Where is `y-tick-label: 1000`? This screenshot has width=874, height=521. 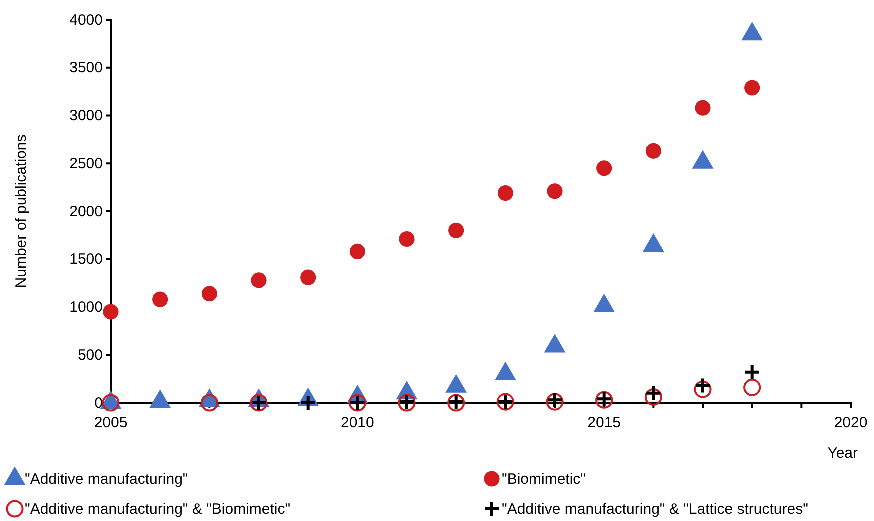 y-tick-label: 1000 is located at coordinates (86, 307).